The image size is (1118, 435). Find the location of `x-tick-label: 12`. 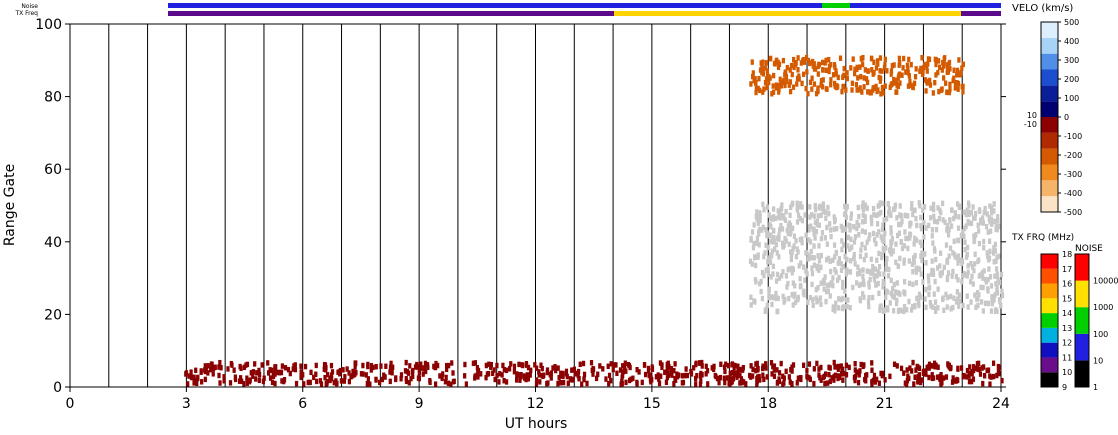

x-tick-label: 12 is located at coordinates (536, 404).